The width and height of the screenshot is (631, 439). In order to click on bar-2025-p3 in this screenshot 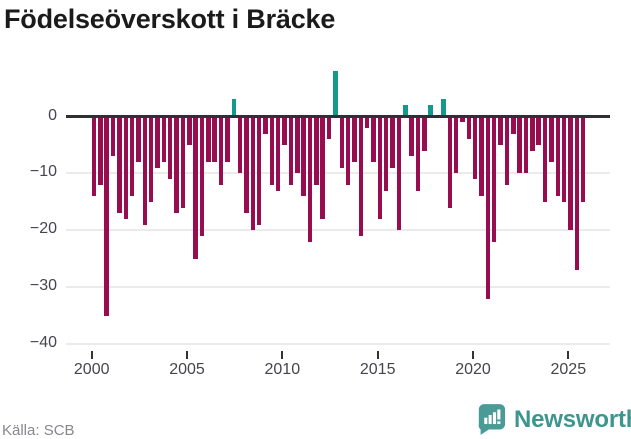, I will do `click(583, 159)`.